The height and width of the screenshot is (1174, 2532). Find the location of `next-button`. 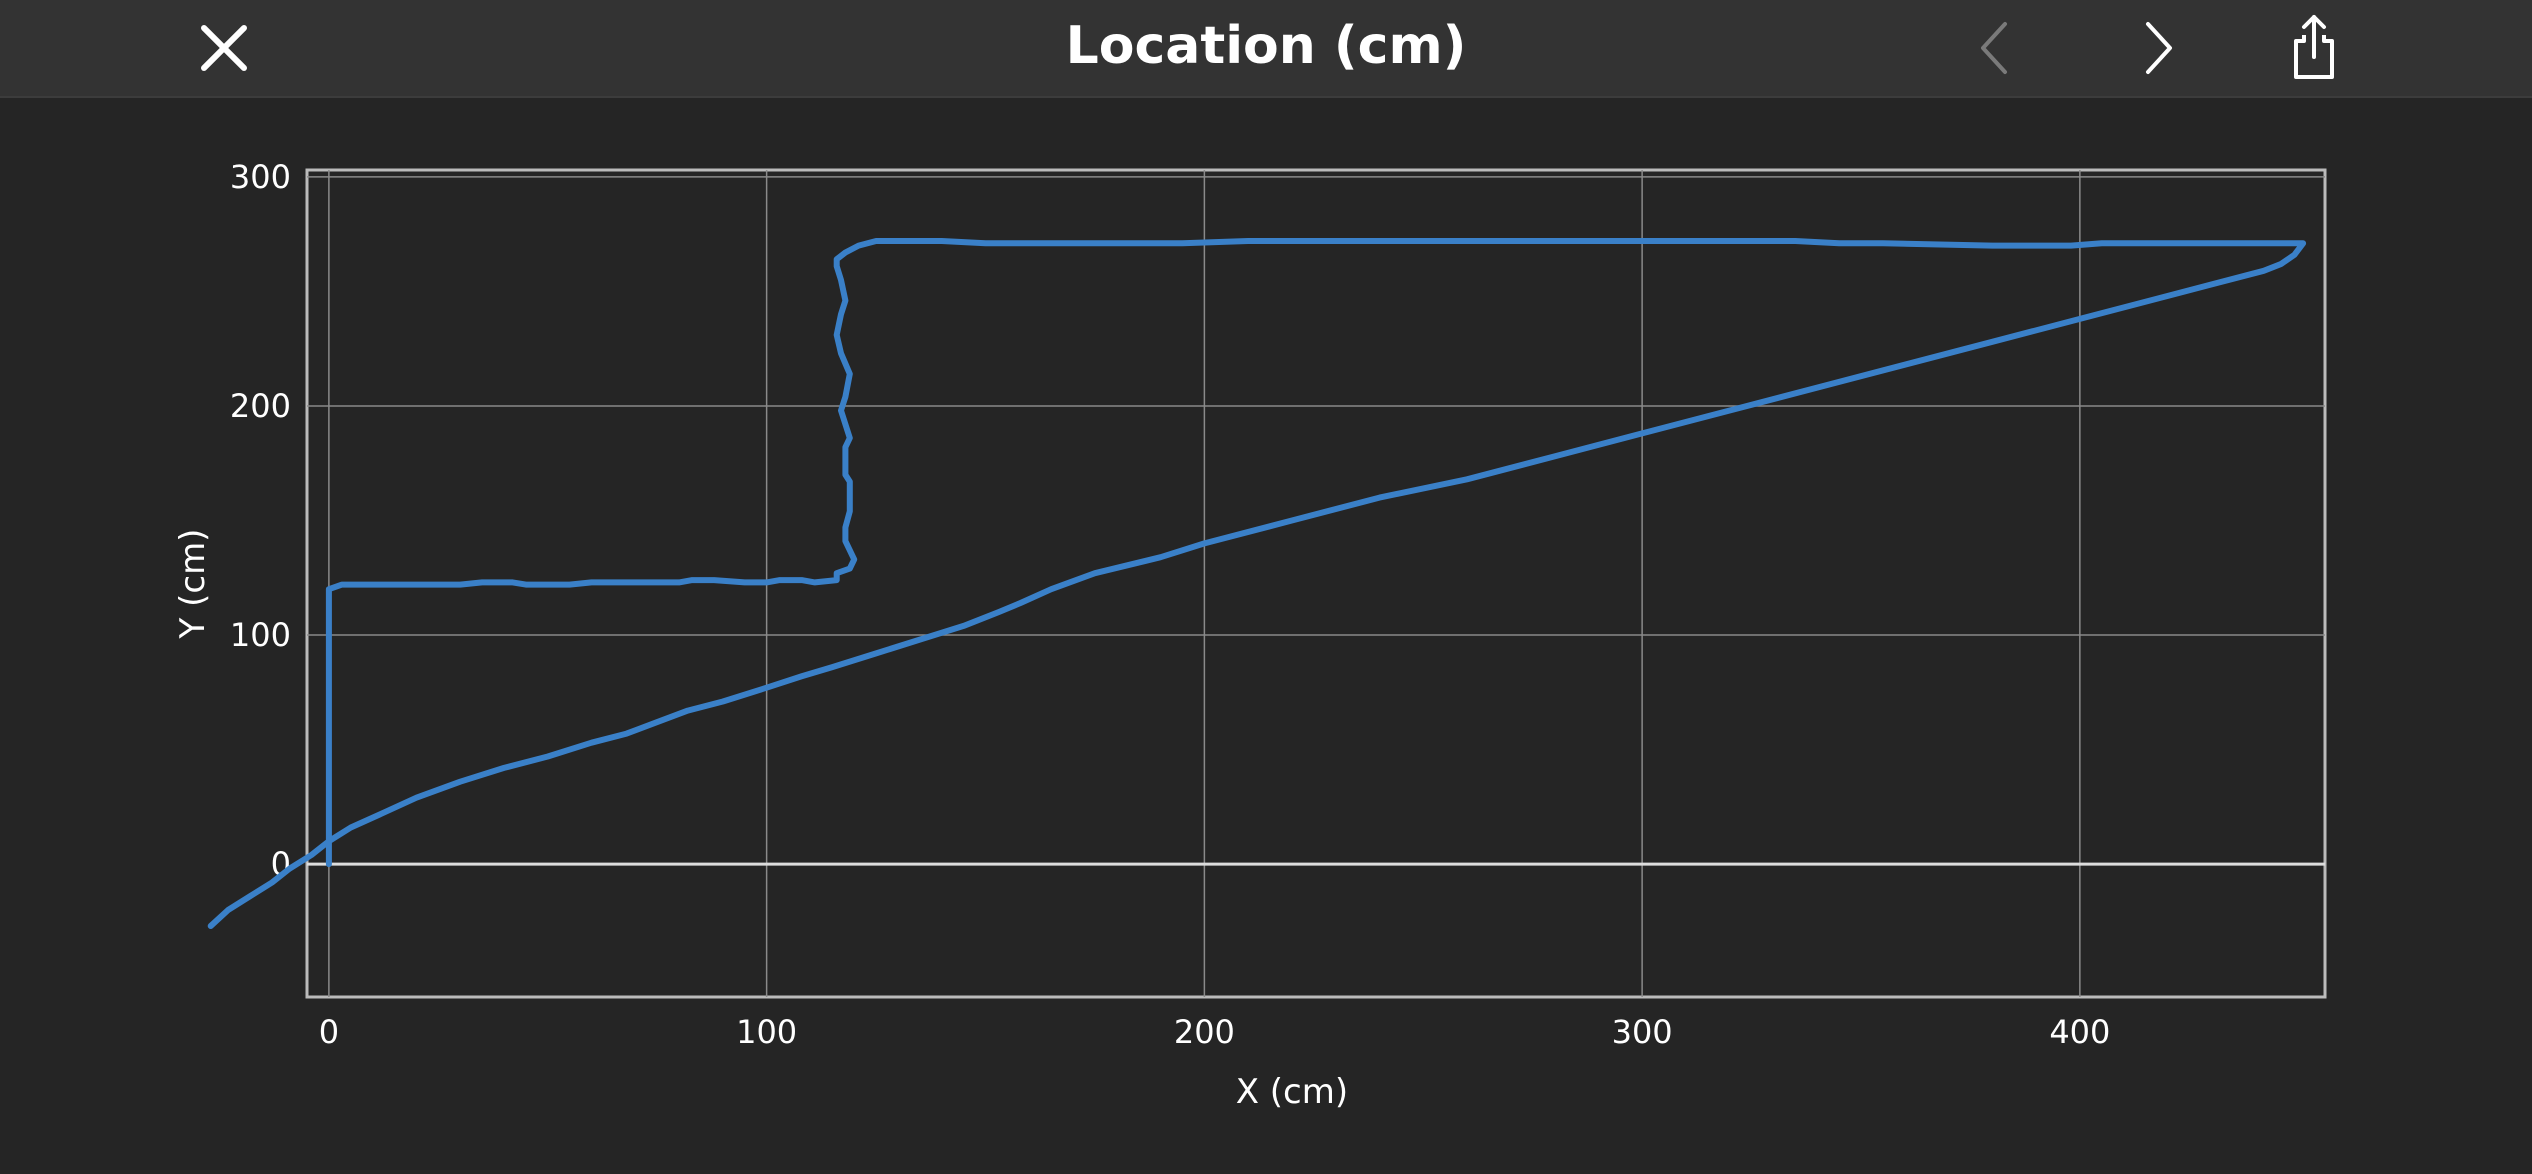

next-button is located at coordinates (2158, 48).